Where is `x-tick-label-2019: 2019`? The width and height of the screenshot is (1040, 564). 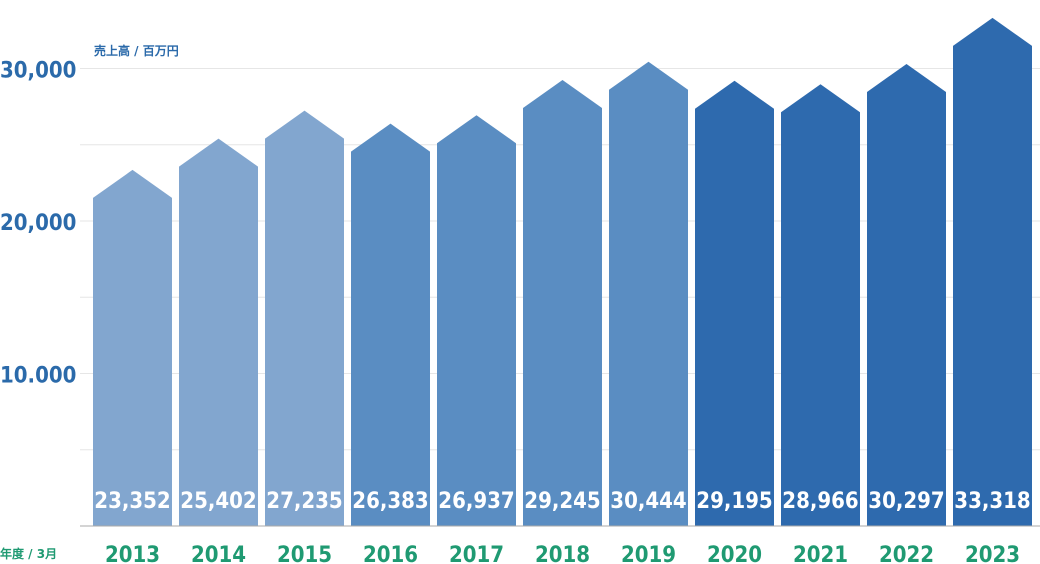
x-tick-label-2019: 2019 is located at coordinates (648, 553).